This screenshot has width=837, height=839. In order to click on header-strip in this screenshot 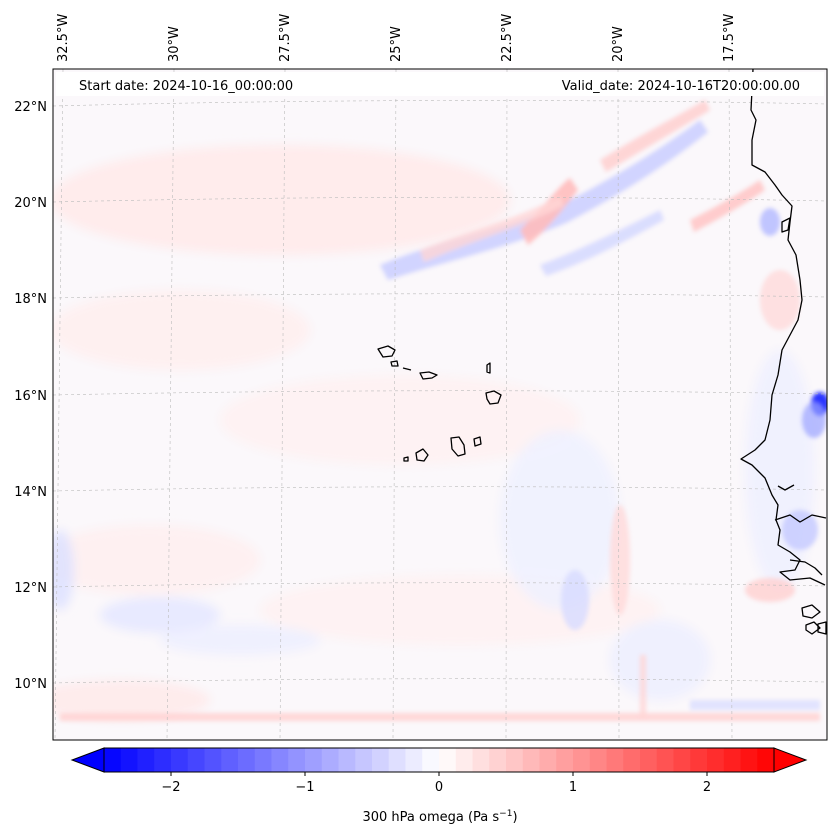, I will do `click(440, 84)`.